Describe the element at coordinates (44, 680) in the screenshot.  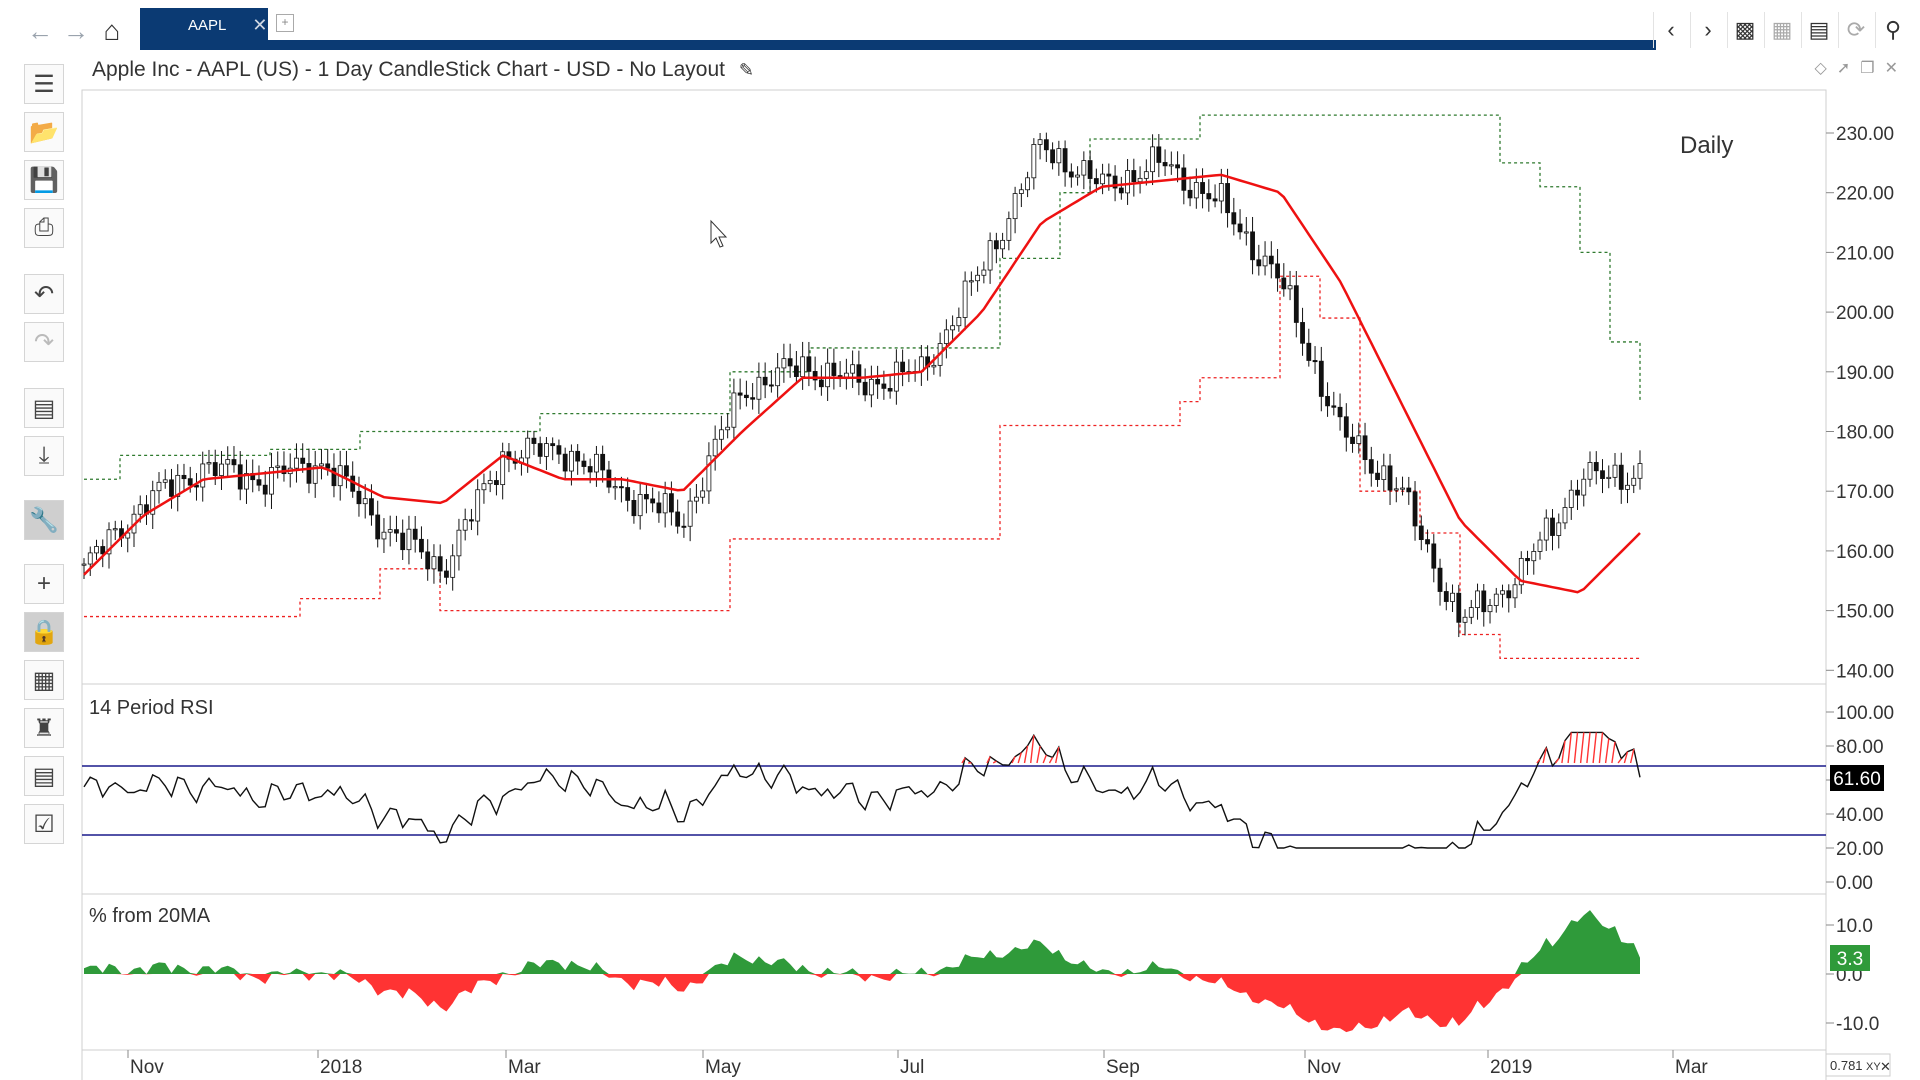
I see `grid-lines-icon: ▦` at that location.